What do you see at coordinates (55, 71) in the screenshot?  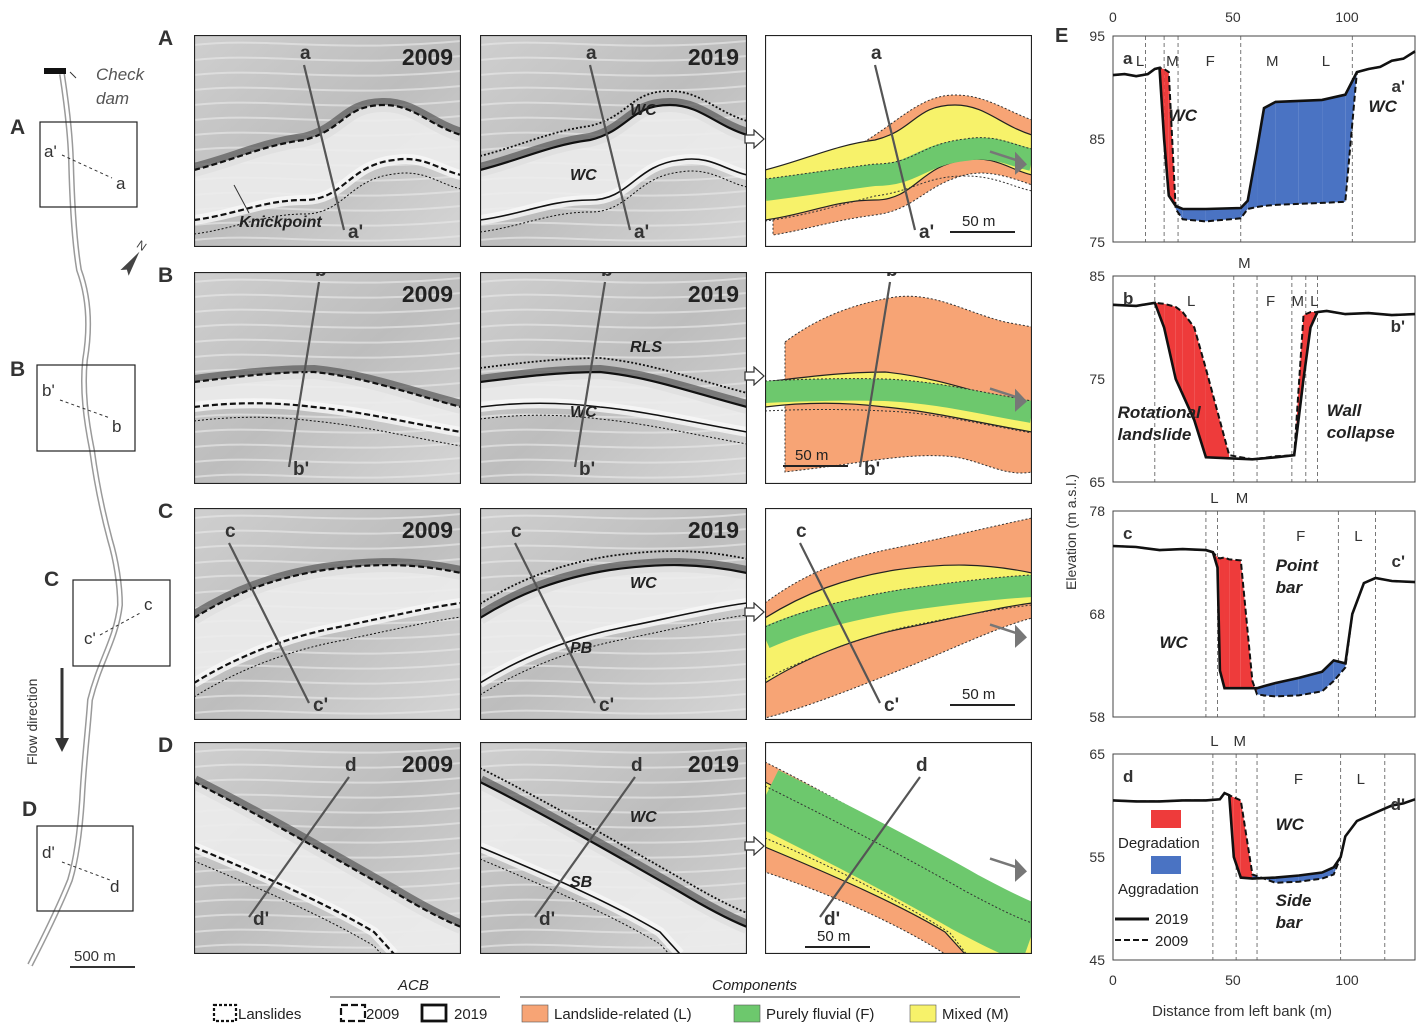 I see `check-dam-marker` at bounding box center [55, 71].